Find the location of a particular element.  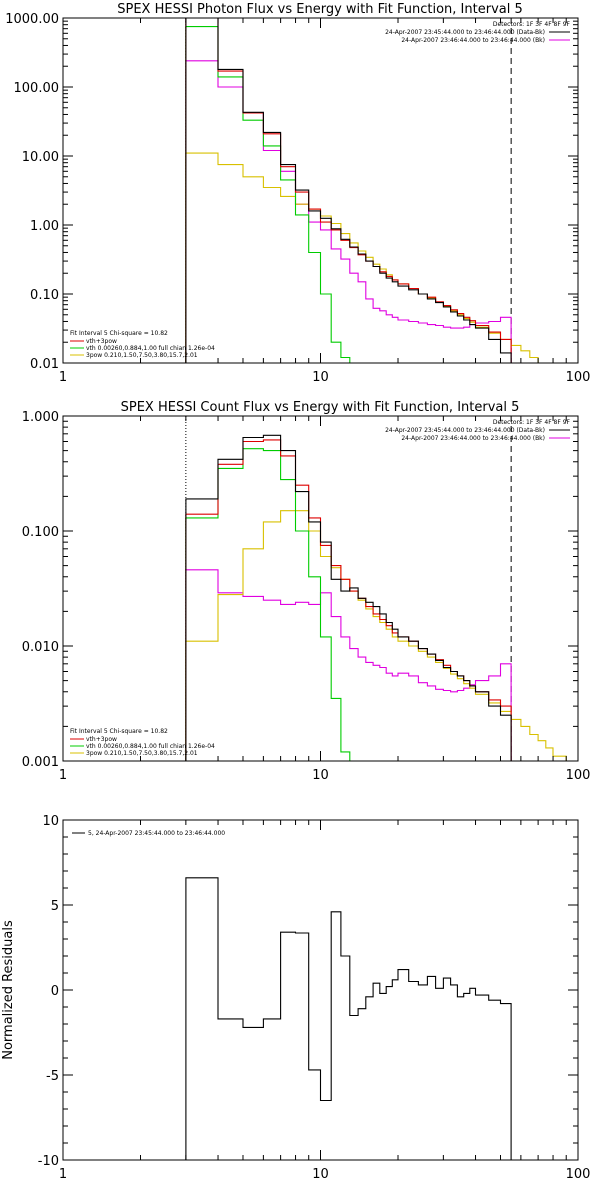

photon-y-tick-label: 10.00 is located at coordinates (40, 157).